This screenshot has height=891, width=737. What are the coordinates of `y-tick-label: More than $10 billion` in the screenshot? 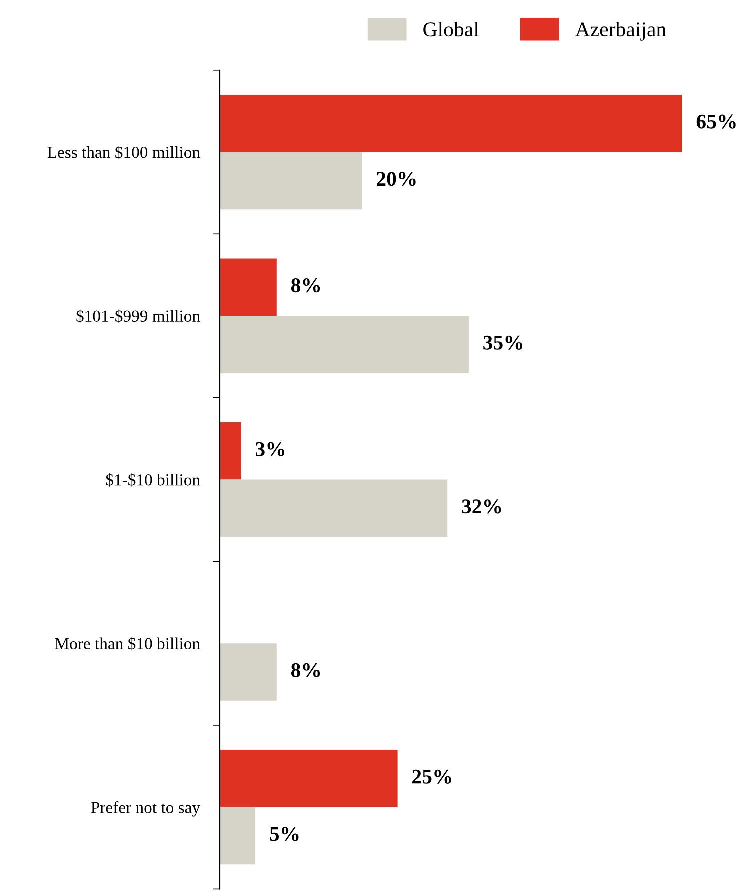 It's located at (127, 644).